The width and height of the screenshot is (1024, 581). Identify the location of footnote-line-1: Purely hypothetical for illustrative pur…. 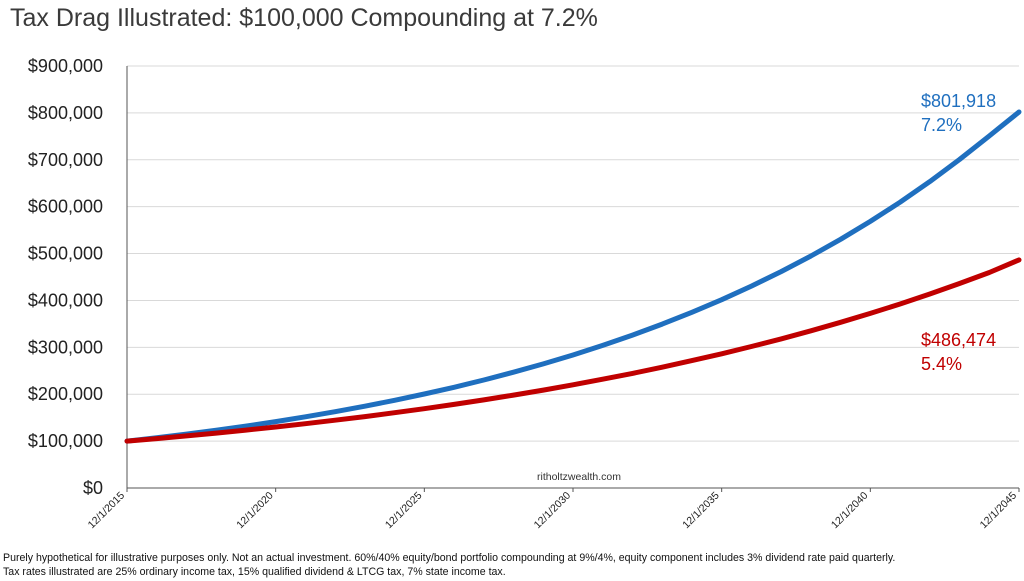
(449, 558).